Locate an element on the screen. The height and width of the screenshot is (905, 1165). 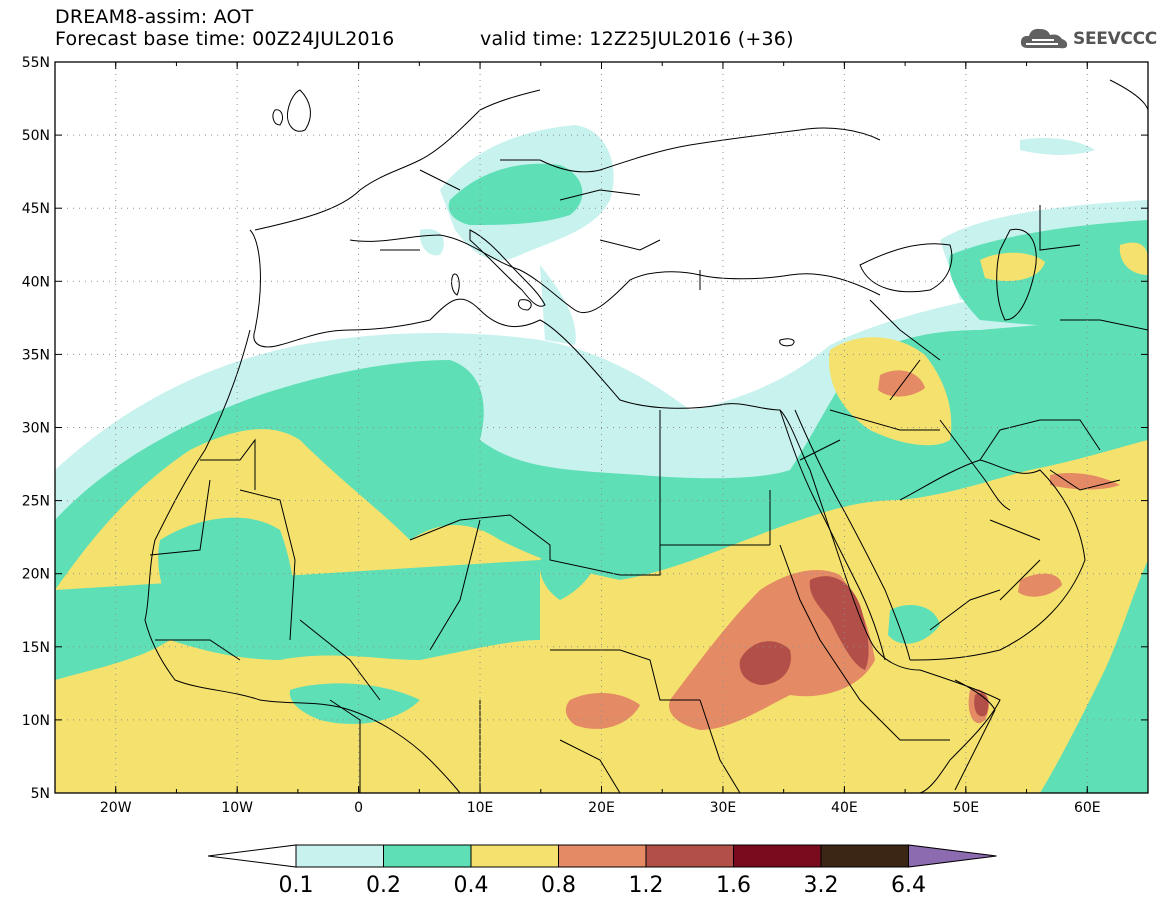
lon-label: 30E is located at coordinates (723, 808).